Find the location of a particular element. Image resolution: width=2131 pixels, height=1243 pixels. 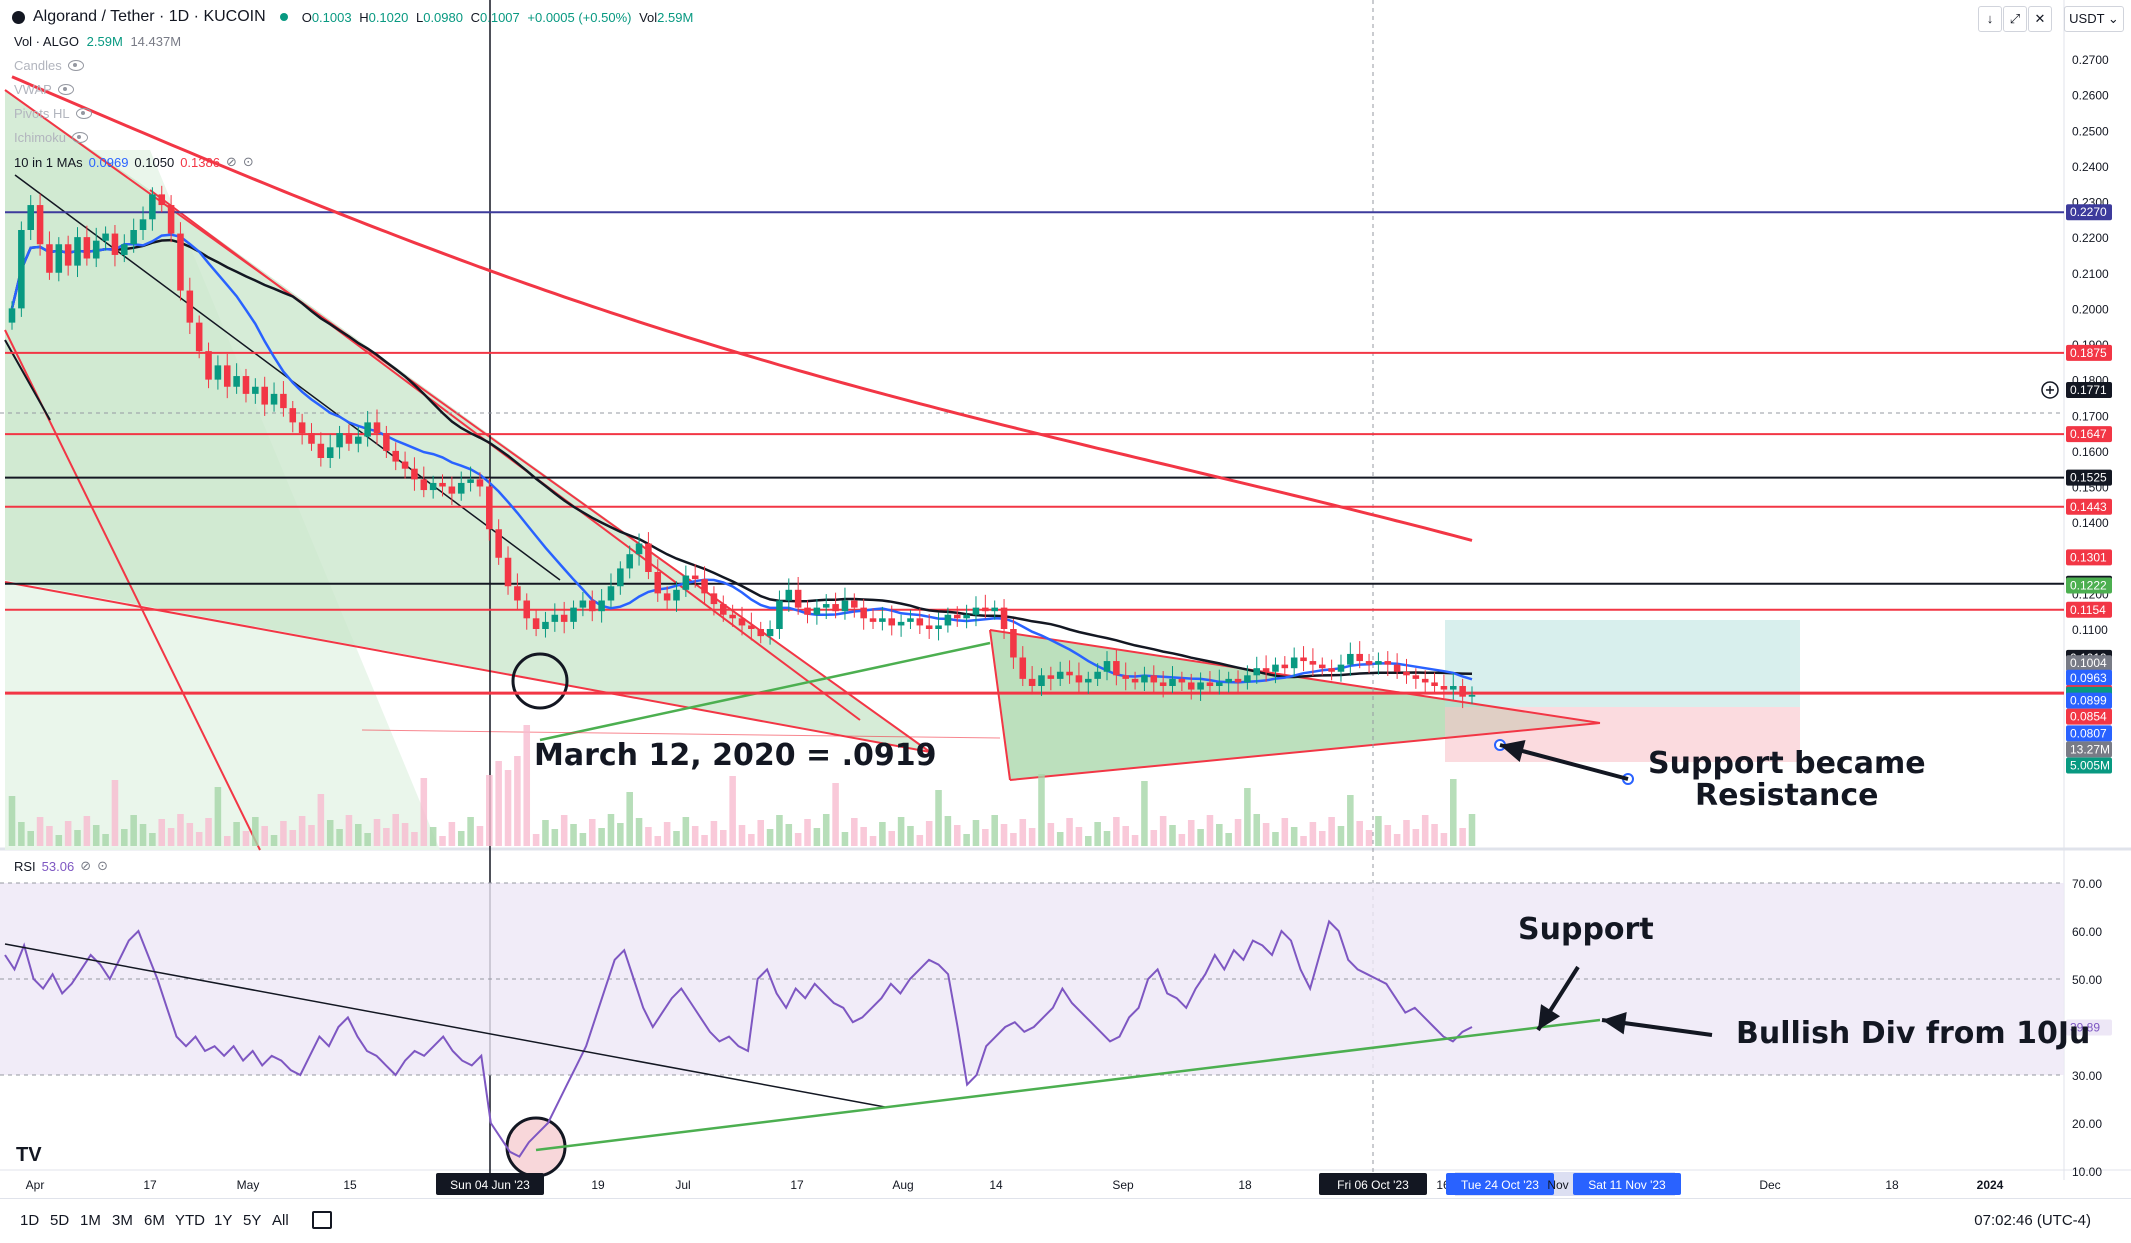

timeframe-1m: 1M is located at coordinates (90, 1220).